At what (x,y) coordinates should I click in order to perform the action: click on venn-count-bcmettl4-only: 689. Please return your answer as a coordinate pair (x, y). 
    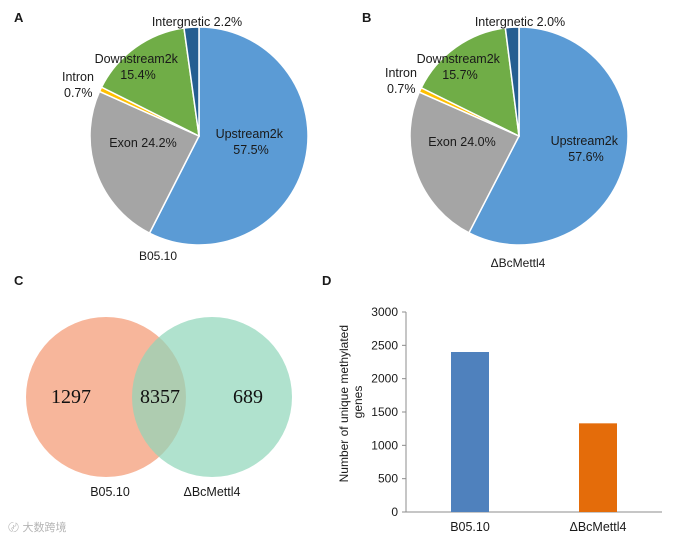
    Looking at the image, I should click on (248, 397).